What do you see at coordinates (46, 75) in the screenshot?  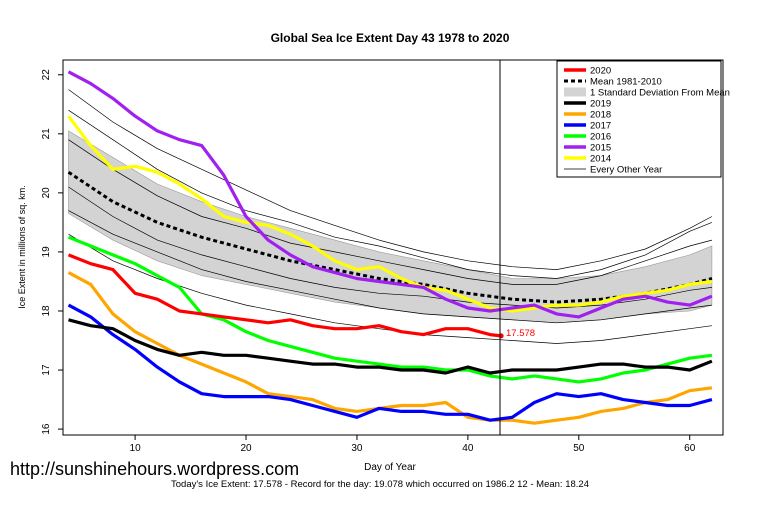 I see `y-tick-label-22: 22` at bounding box center [46, 75].